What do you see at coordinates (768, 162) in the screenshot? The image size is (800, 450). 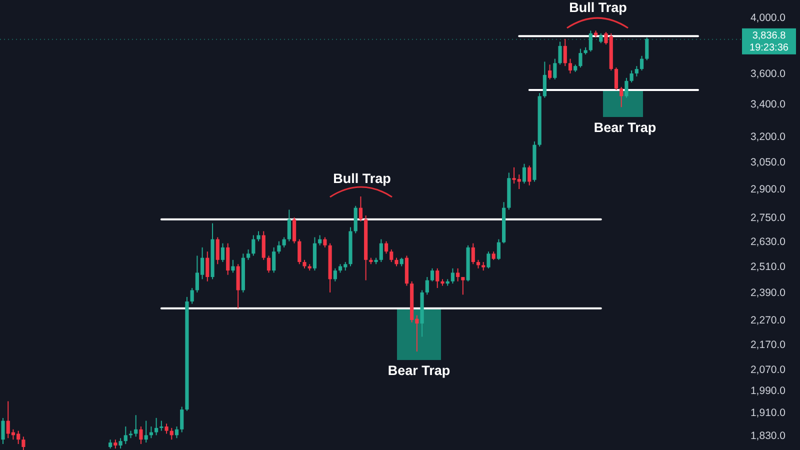 I see `y-tick-label: 3,050.0` at bounding box center [768, 162].